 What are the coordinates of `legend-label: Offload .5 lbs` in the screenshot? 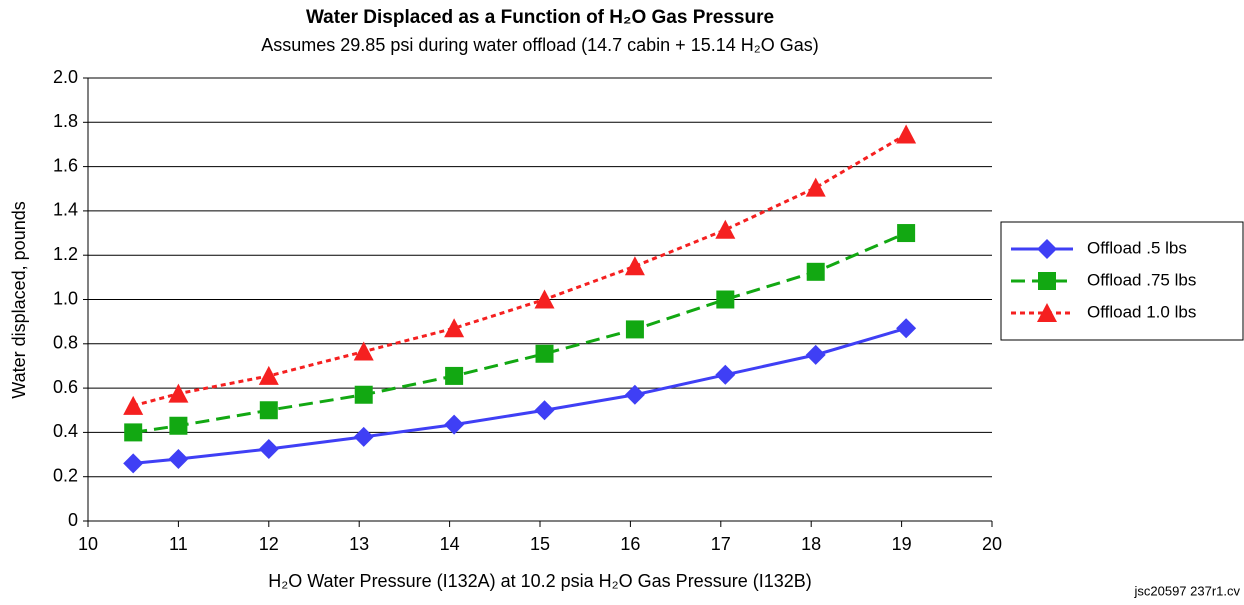 It's located at (1137, 247).